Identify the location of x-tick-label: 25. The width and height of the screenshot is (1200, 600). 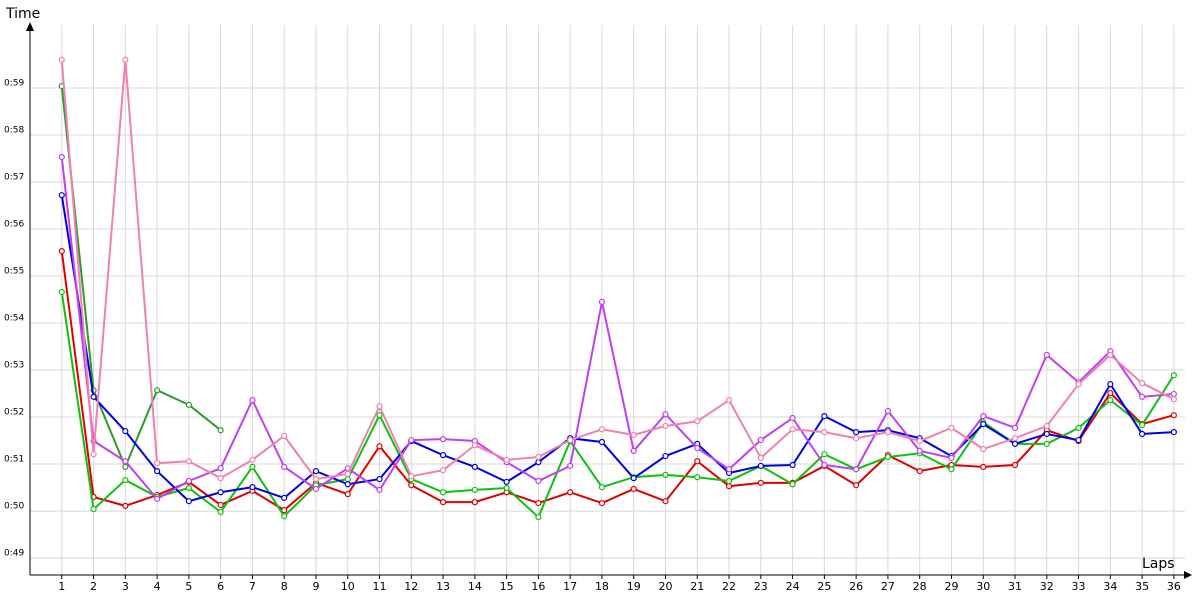
(824, 586).